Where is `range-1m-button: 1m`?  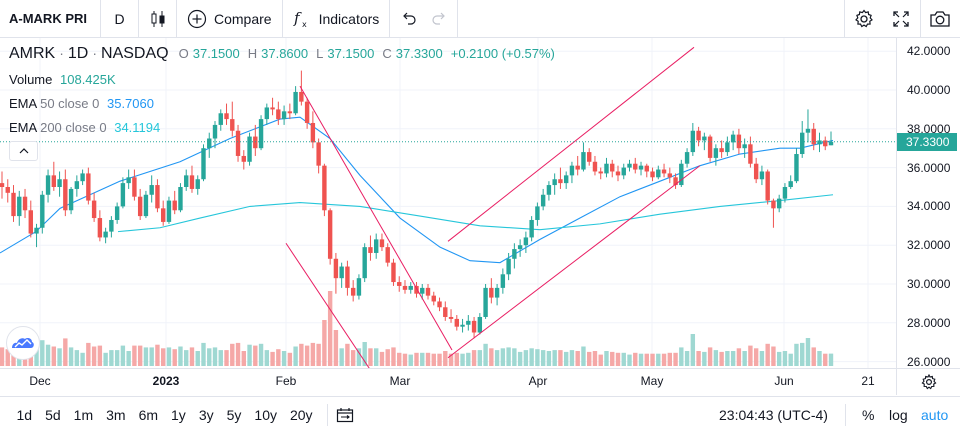 range-1m-button: 1m is located at coordinates (83, 415).